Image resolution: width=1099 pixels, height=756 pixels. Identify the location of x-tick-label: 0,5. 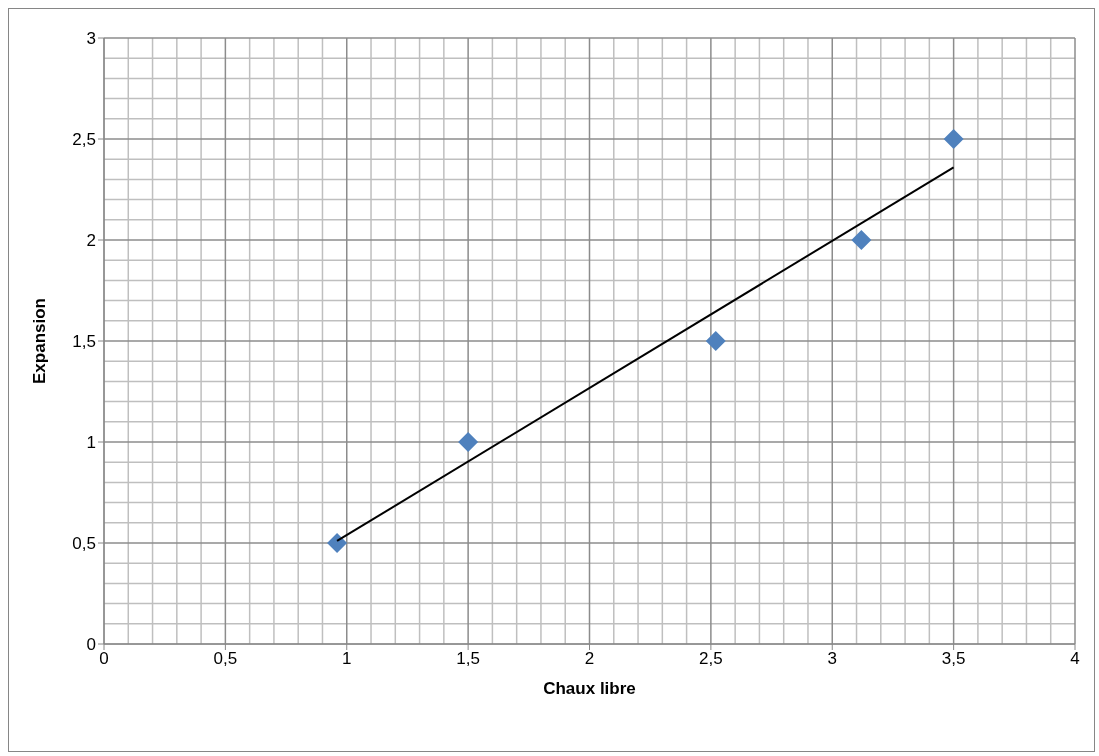
(225, 659).